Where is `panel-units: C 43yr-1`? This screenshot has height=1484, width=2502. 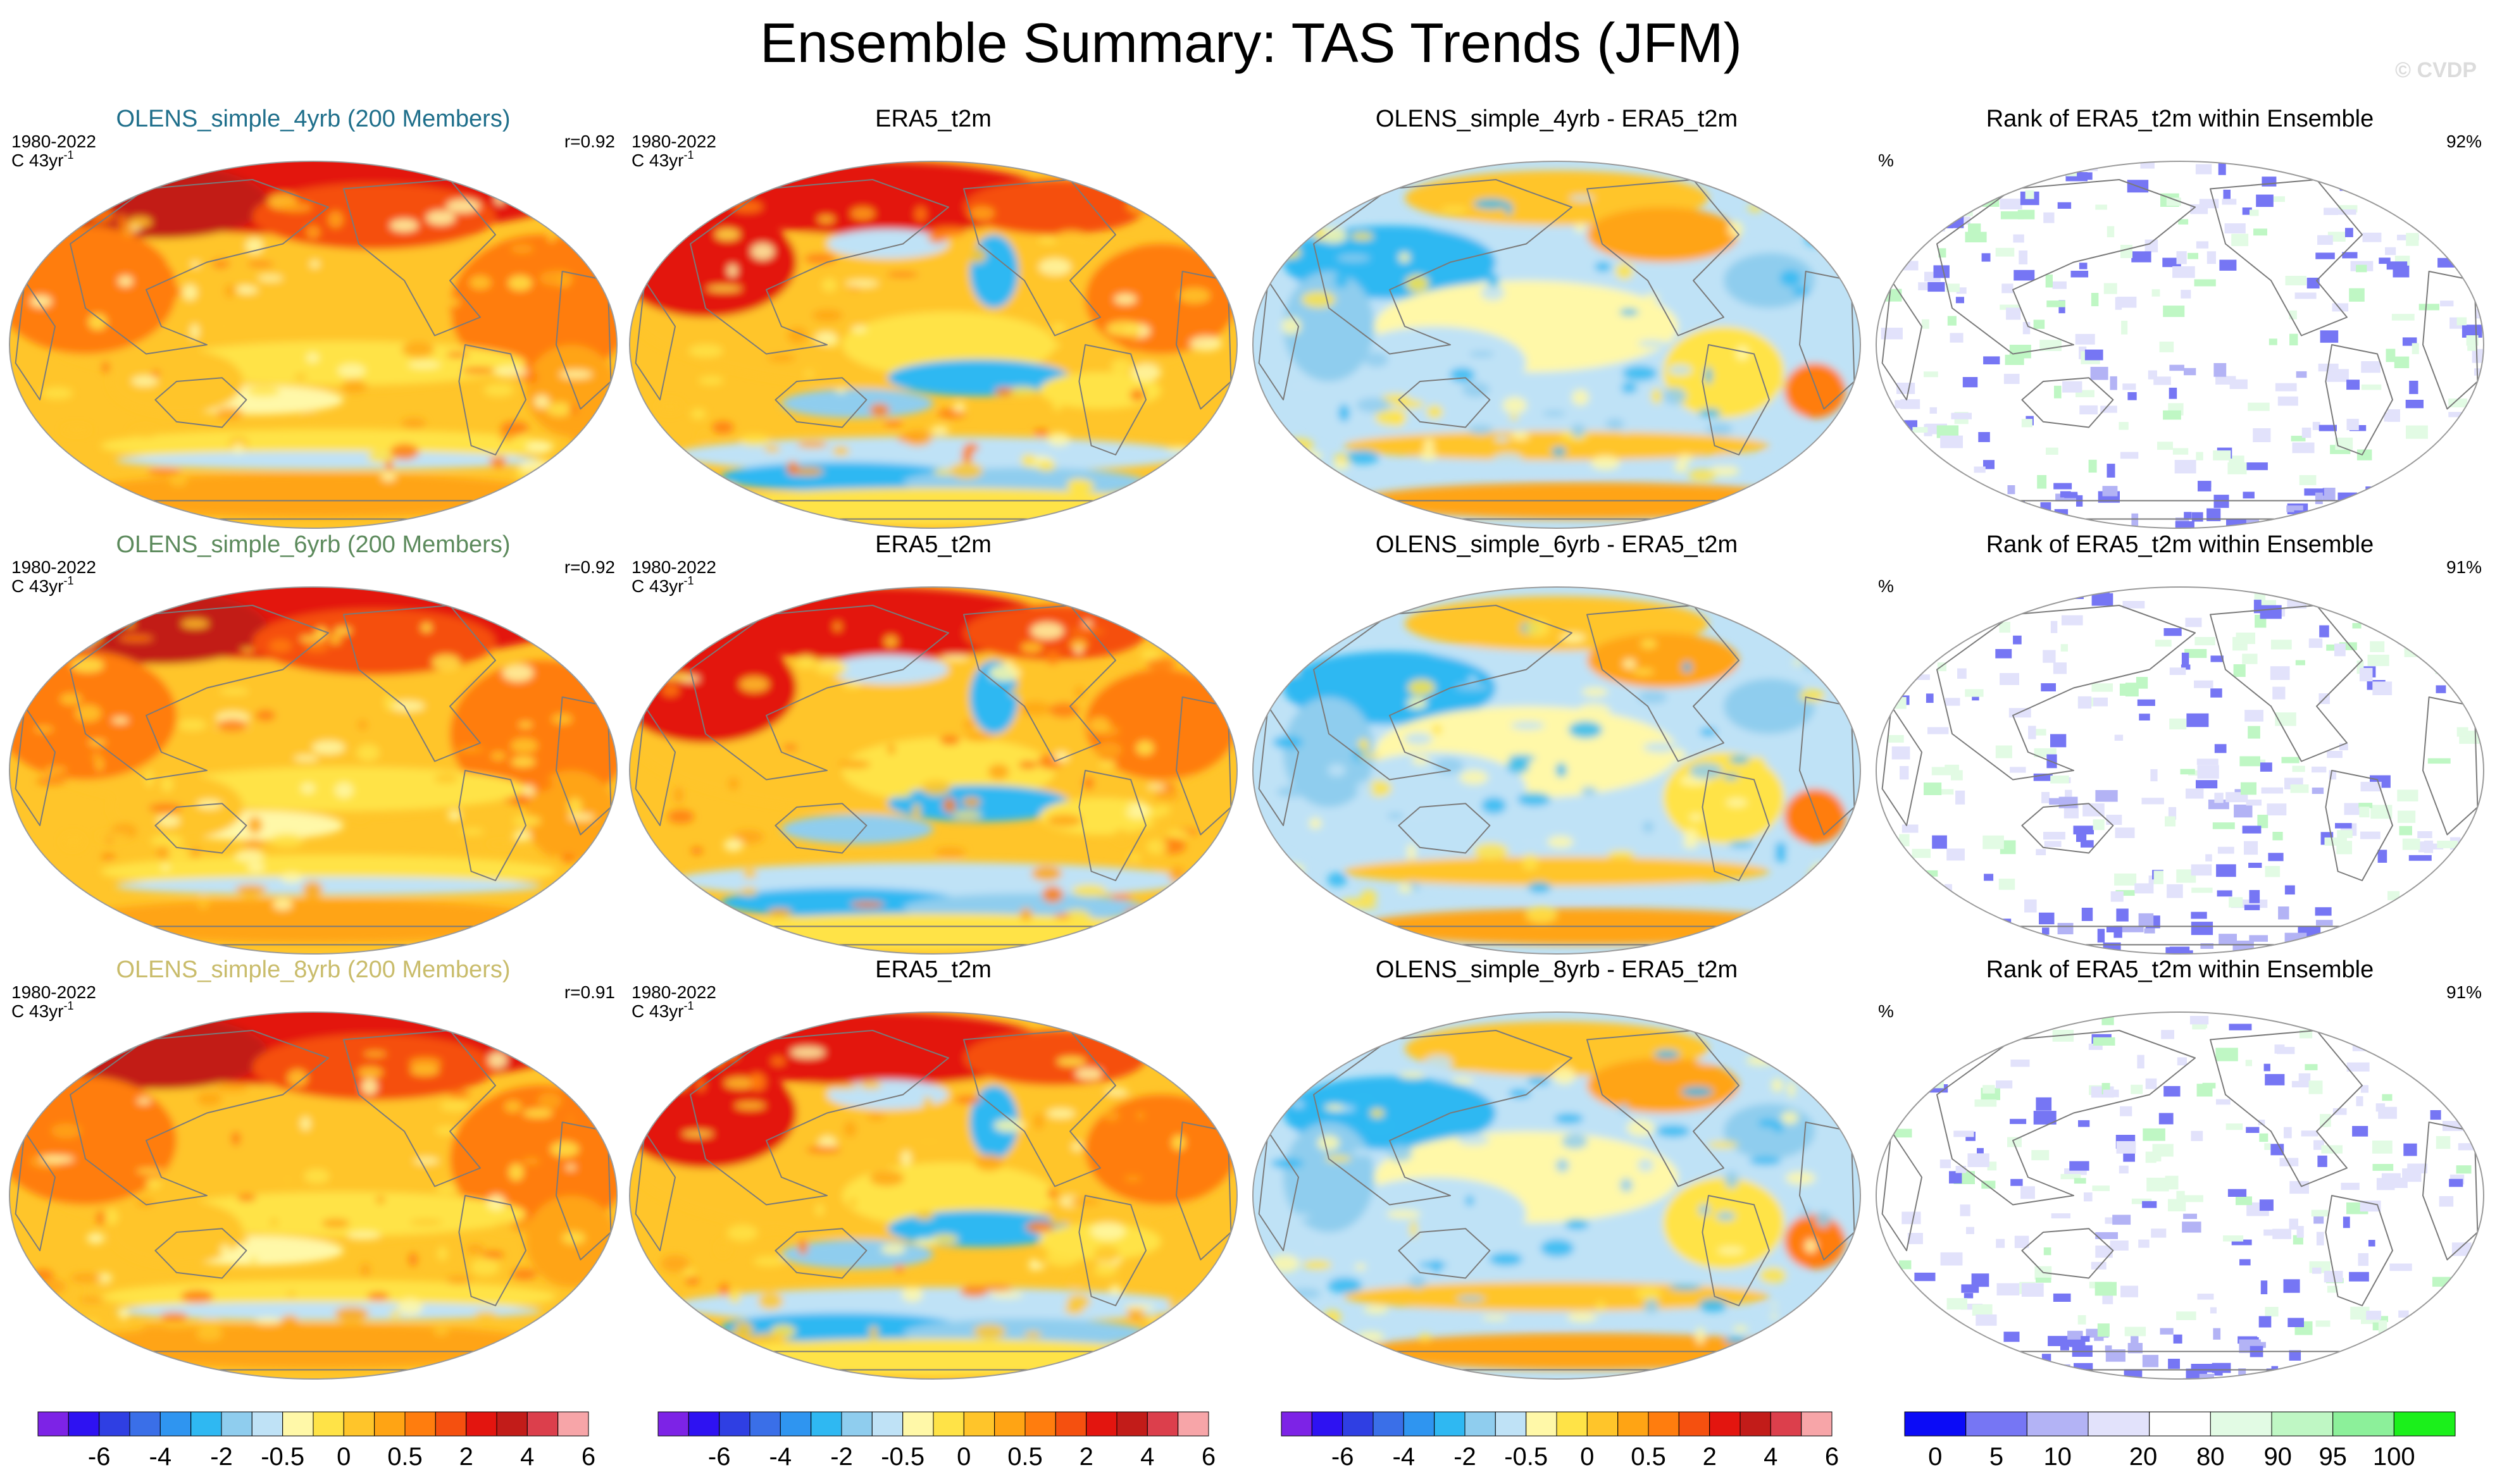
panel-units: C 43yr-1 is located at coordinates (663, 1010).